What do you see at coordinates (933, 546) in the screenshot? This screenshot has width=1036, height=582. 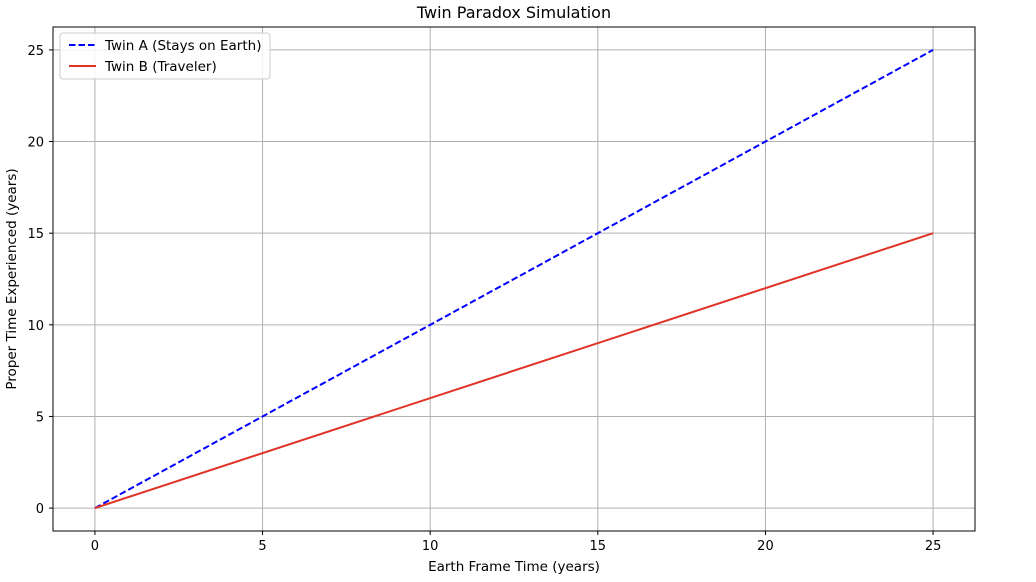 I see `x-tick-label: 25` at bounding box center [933, 546].